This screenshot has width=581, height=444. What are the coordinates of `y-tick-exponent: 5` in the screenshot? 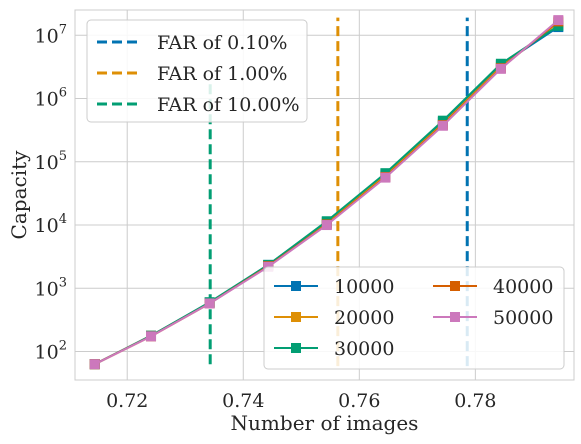 It's located at (63, 156).